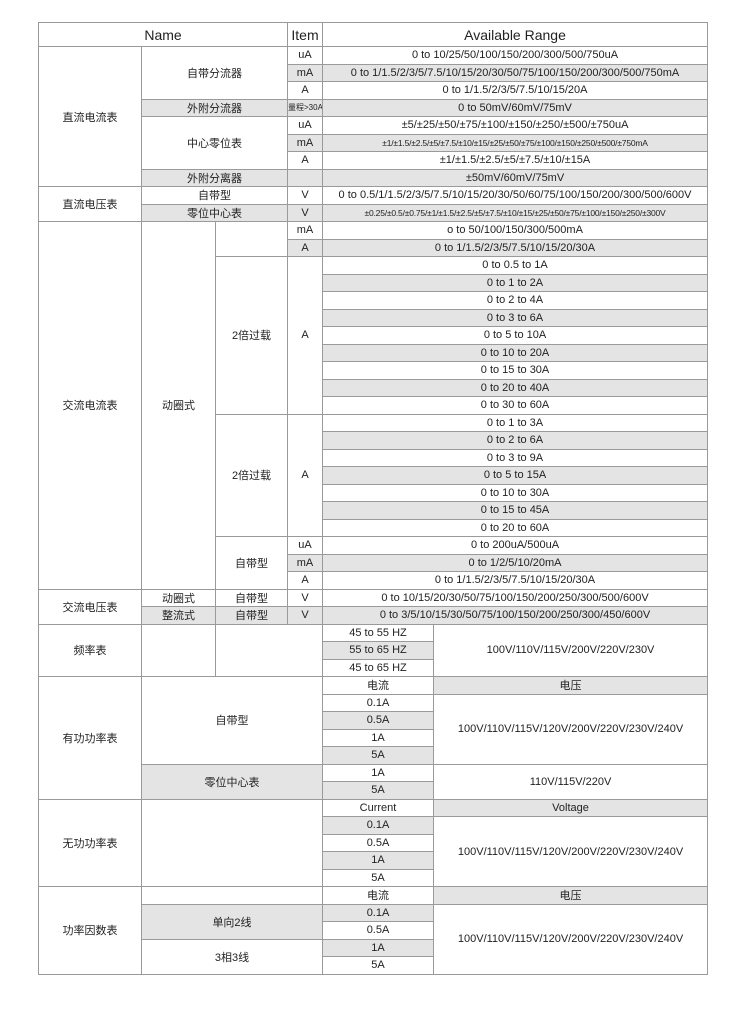  Describe the element at coordinates (515, 55) in the screenshot. I see `table-cell: 0 to 10/25/50/100/150/200/300/500/750uA` at that location.